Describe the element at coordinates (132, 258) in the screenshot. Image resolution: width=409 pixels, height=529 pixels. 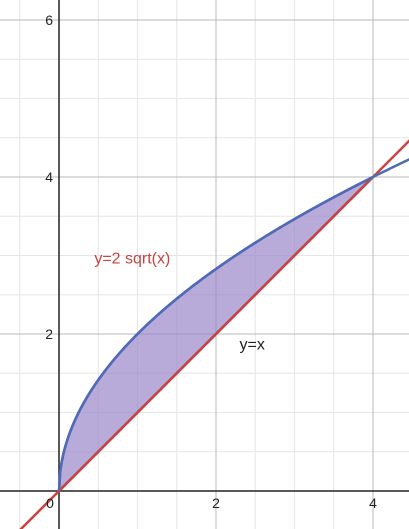
I see `curve-annotation: y=2 sqrt(x)` at that location.